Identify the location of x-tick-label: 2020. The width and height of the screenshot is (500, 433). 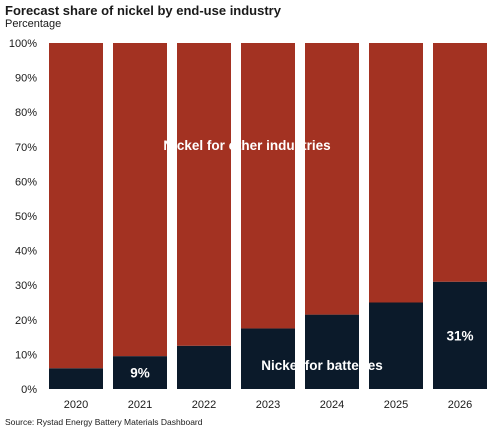
(76, 405).